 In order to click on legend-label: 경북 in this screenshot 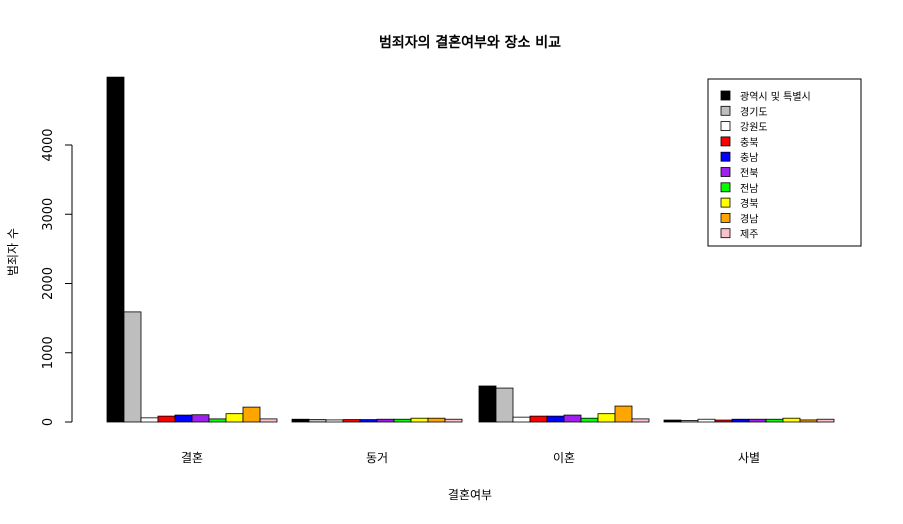, I will do `click(749, 203)`.